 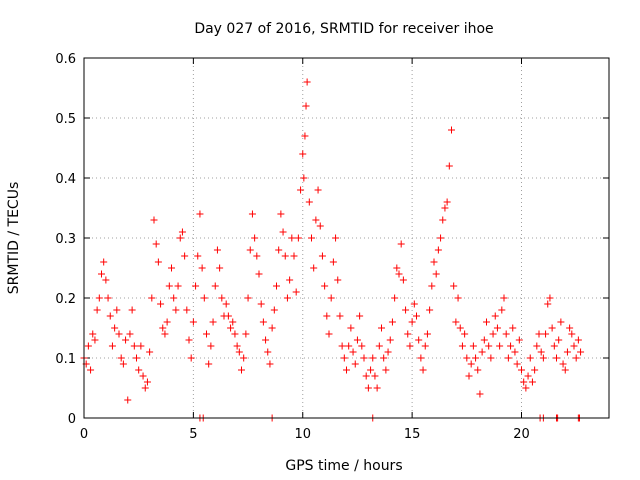 What do you see at coordinates (193, 434) in the screenshot?
I see `x-tick-label: 5` at bounding box center [193, 434].